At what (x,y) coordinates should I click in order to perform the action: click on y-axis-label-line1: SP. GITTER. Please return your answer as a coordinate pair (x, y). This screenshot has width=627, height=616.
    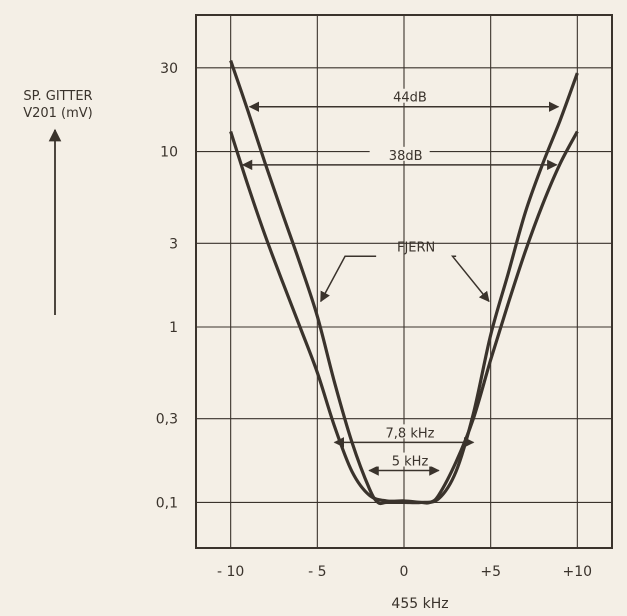
    Looking at the image, I should click on (57, 96).